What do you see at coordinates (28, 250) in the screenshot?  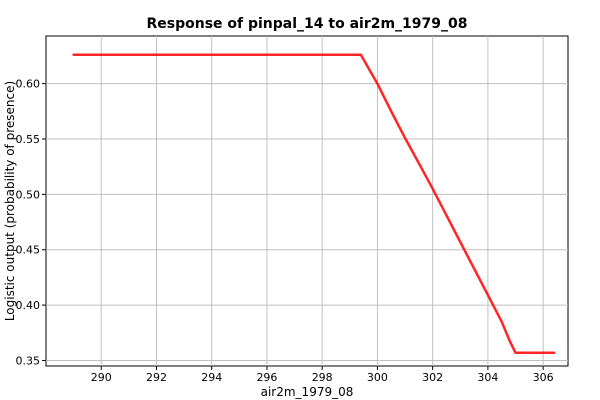 I see `y-tick-label: 0.45` at bounding box center [28, 250].